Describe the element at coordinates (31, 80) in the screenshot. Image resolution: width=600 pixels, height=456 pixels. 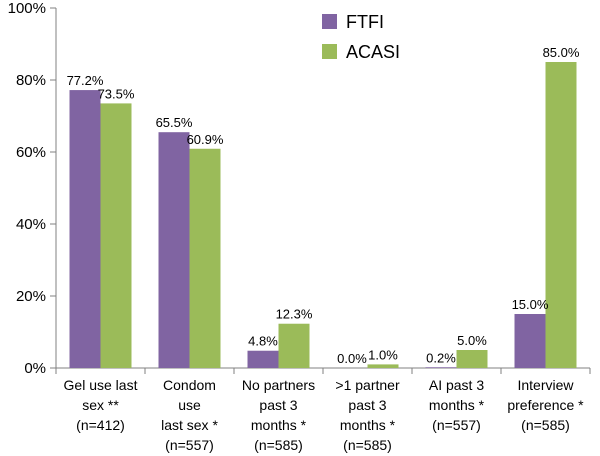
I see `y-tick-label: 80%` at that location.